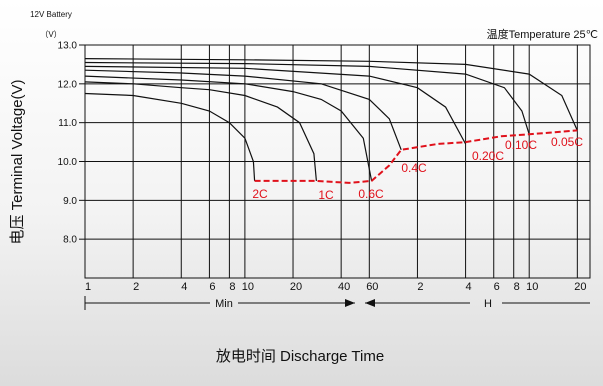 The height and width of the screenshot is (386, 603). Describe the element at coordinates (567, 142) in the screenshot. I see `annotation-0-05c: 0.05C` at that location.